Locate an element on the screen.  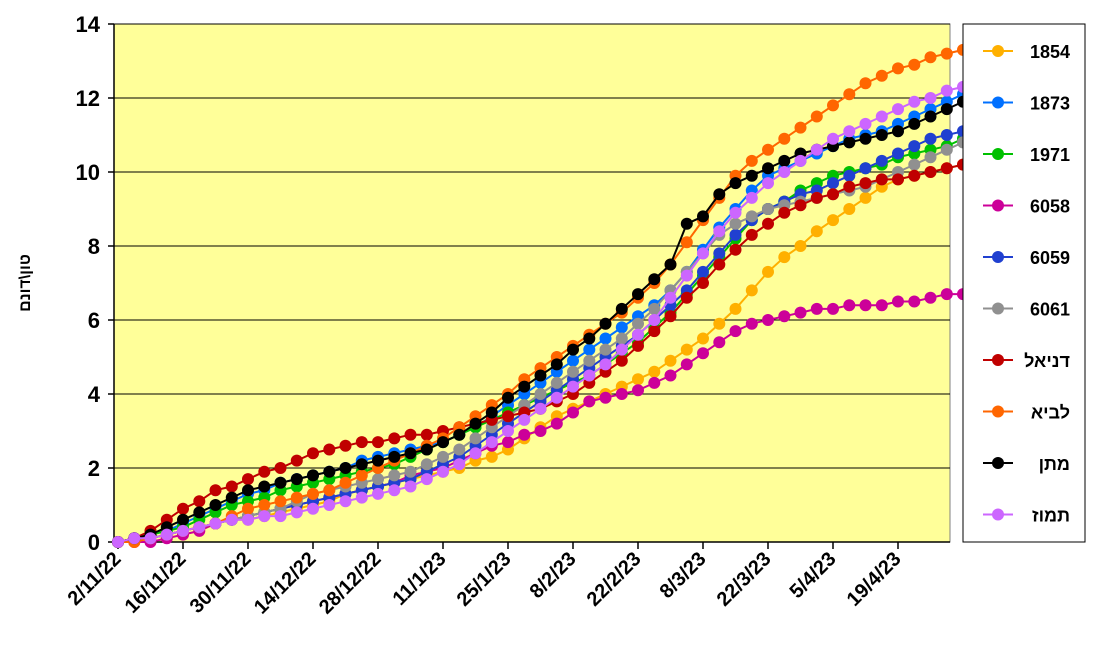
legend-item: 6059 is located at coordinates (1026, 258).